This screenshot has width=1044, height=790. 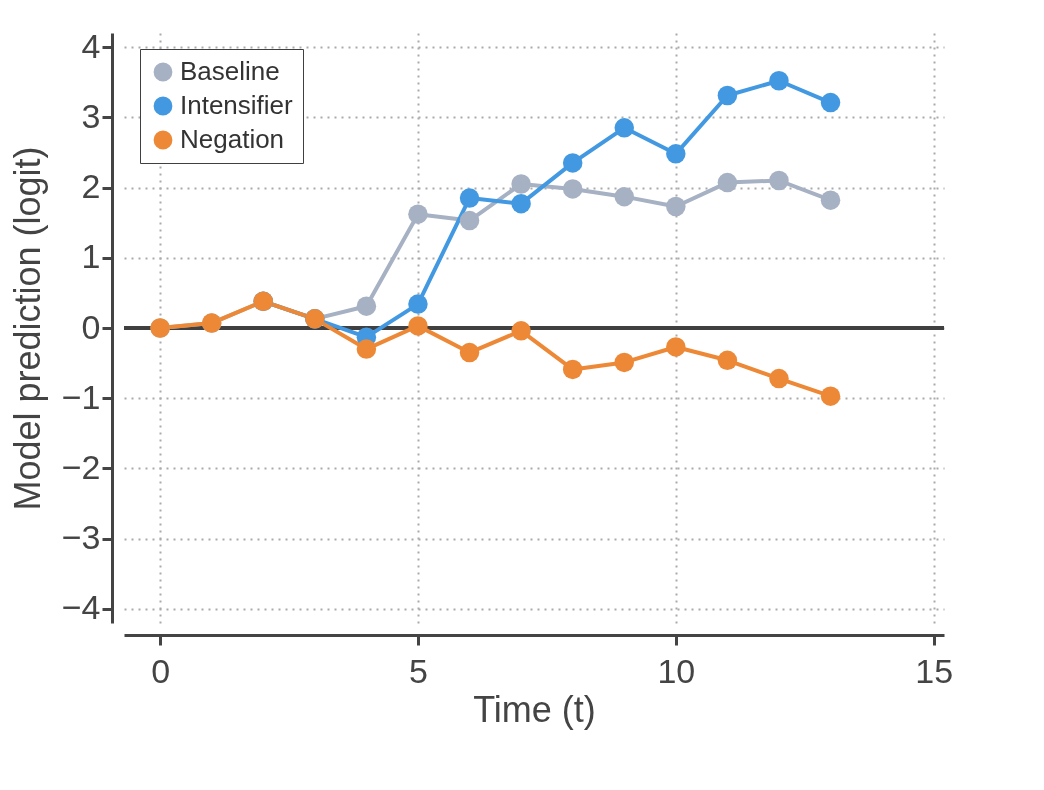 What do you see at coordinates (676, 670) in the screenshot?
I see `x-tick-label: 10` at bounding box center [676, 670].